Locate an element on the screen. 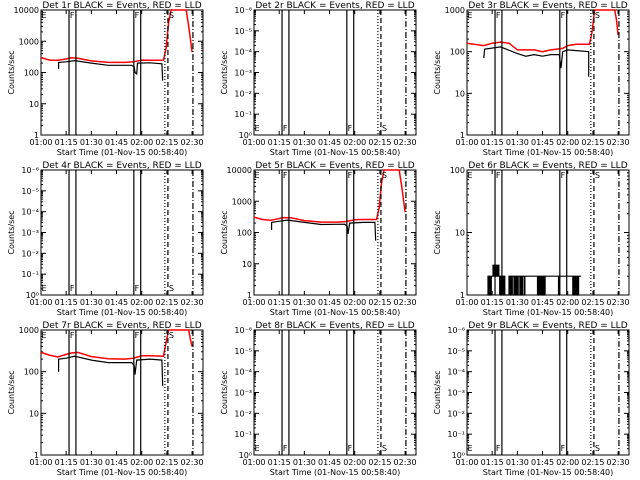 The width and height of the screenshot is (640, 480). y-tick-label: 1 is located at coordinates (36, 455).